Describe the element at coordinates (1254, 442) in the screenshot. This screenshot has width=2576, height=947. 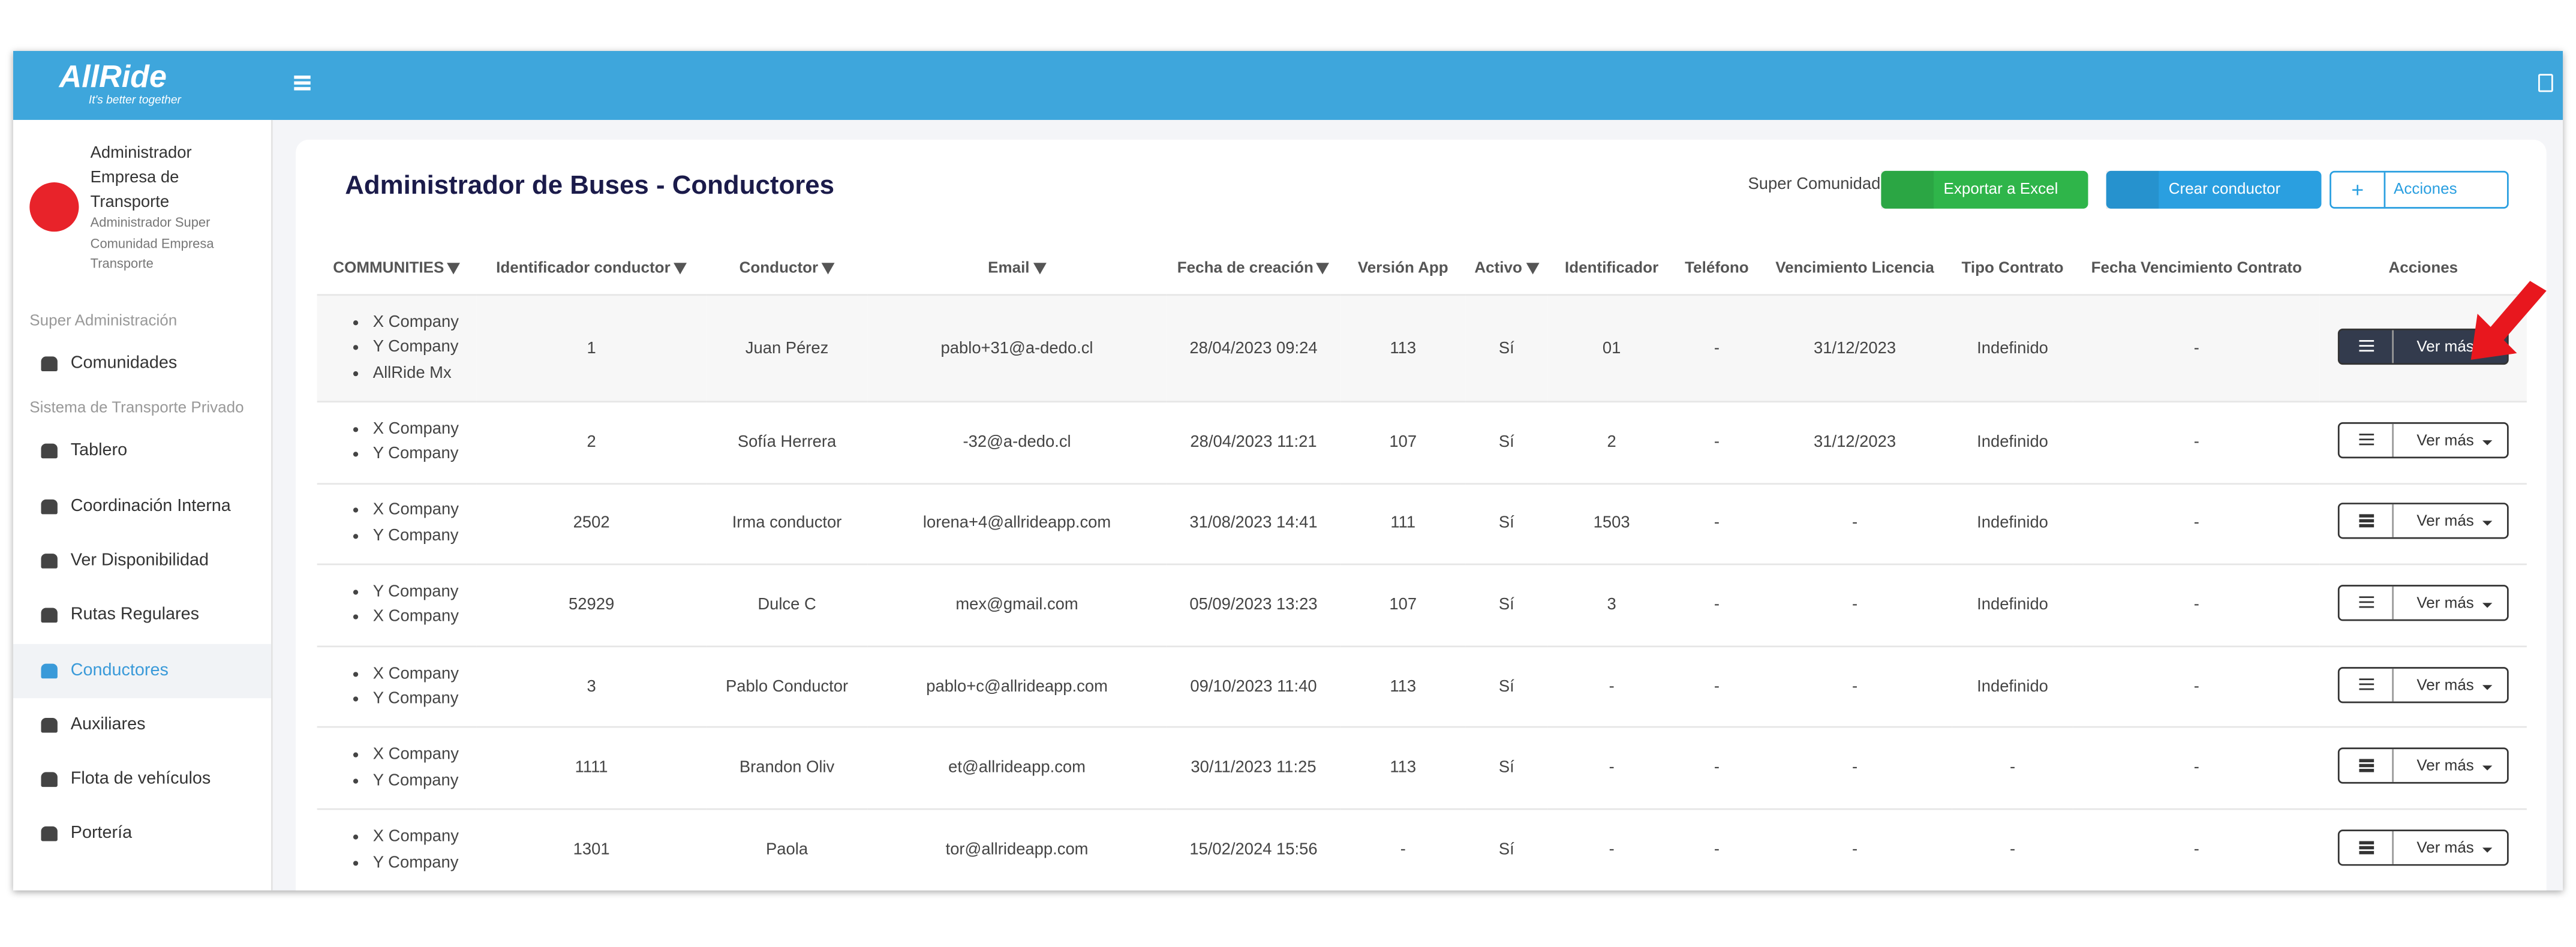
I see `cell: 28/04/2023 11:21` at that location.